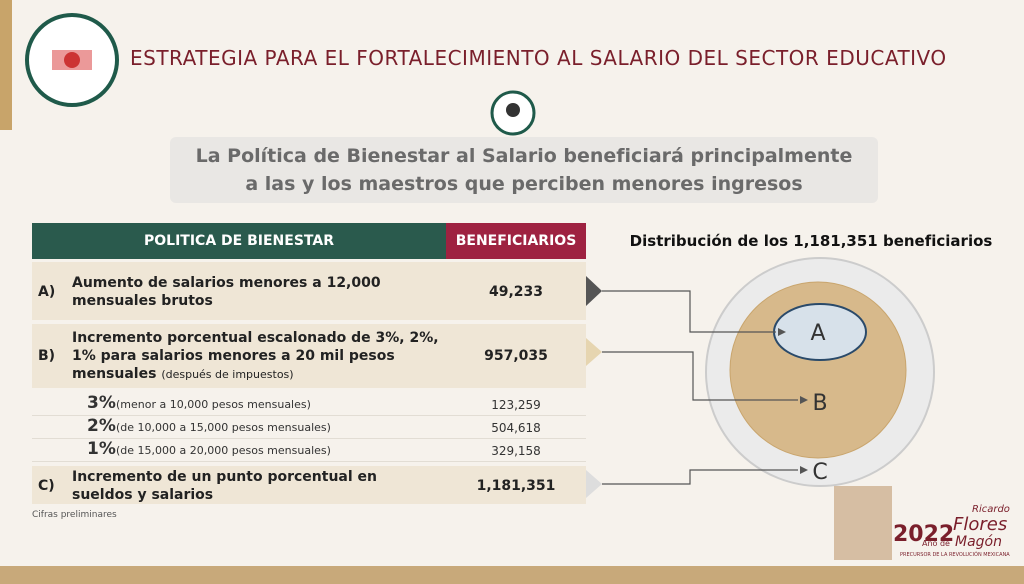 The width and height of the screenshot is (1024, 584). What do you see at coordinates (978, 542) in the screenshot?
I see `logo-name: Magón` at bounding box center [978, 542].